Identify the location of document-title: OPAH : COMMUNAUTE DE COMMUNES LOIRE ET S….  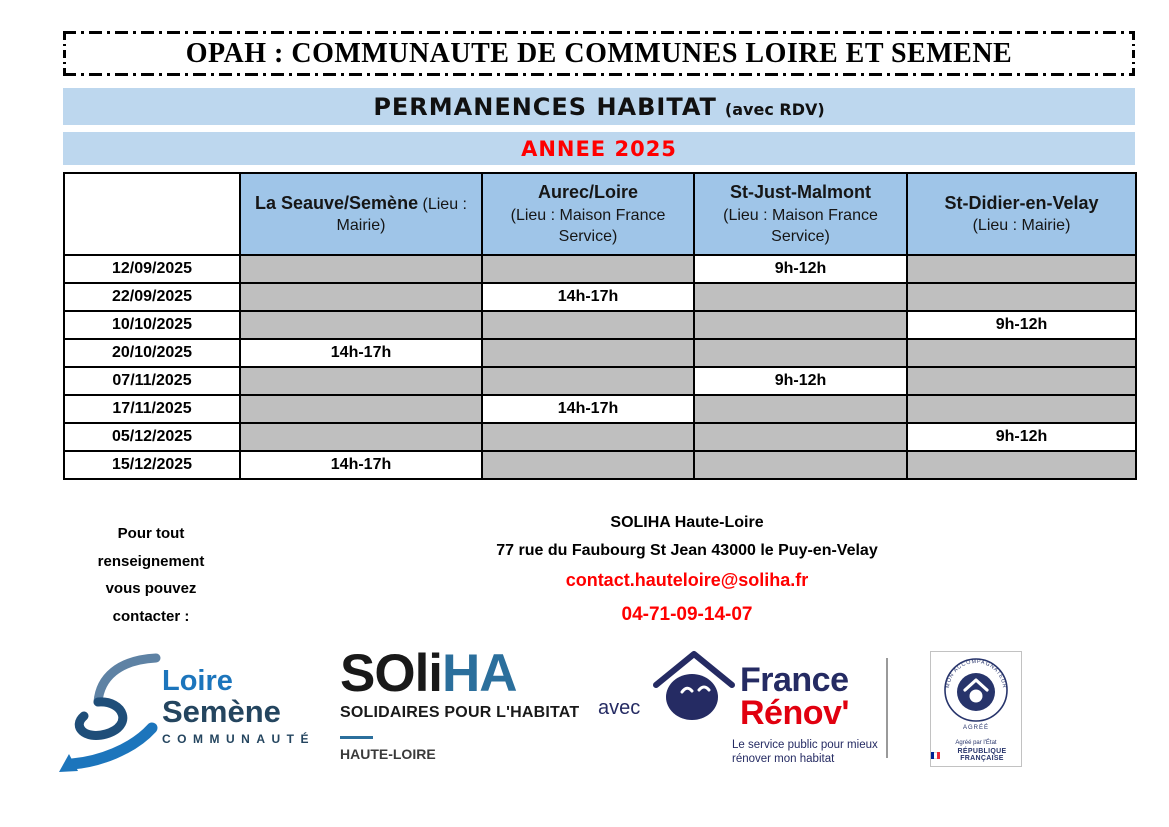
(599, 53).